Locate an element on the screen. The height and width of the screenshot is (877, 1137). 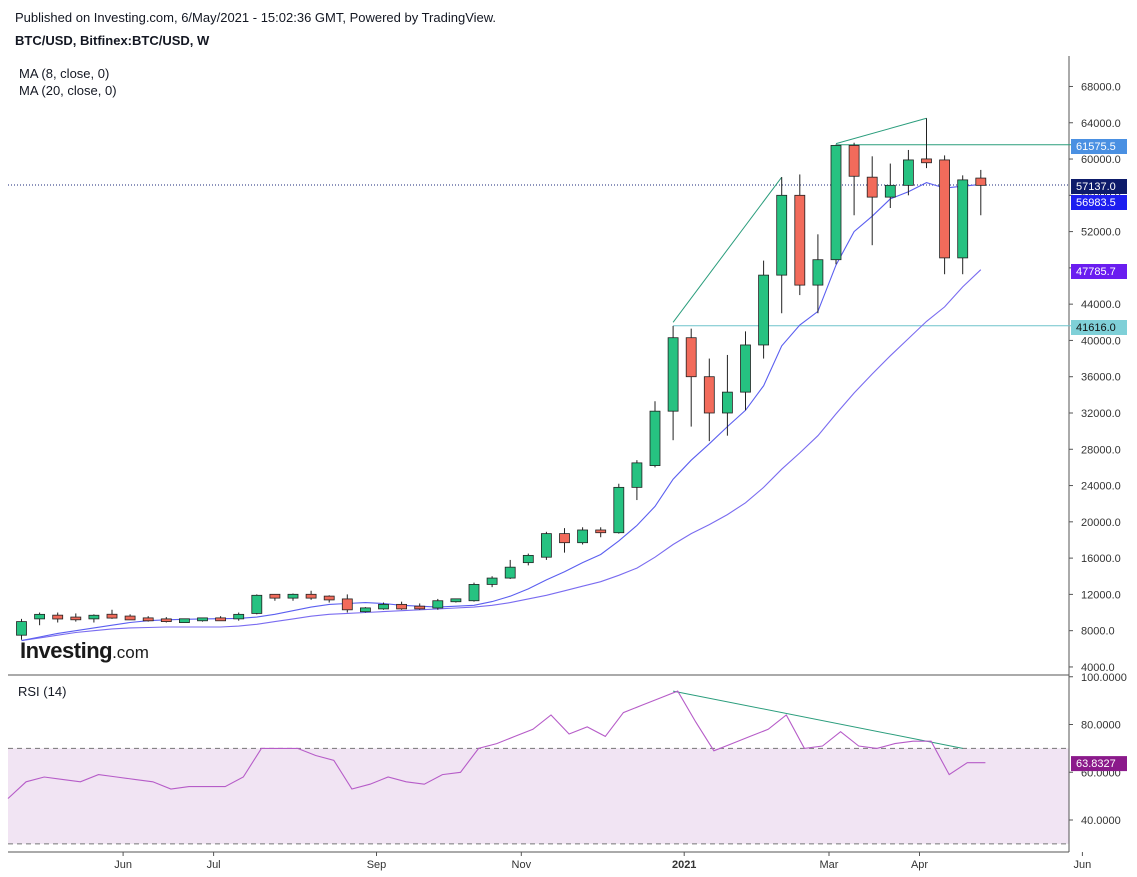
price-tick-label: 60000.0 is located at coordinates (1101, 160).